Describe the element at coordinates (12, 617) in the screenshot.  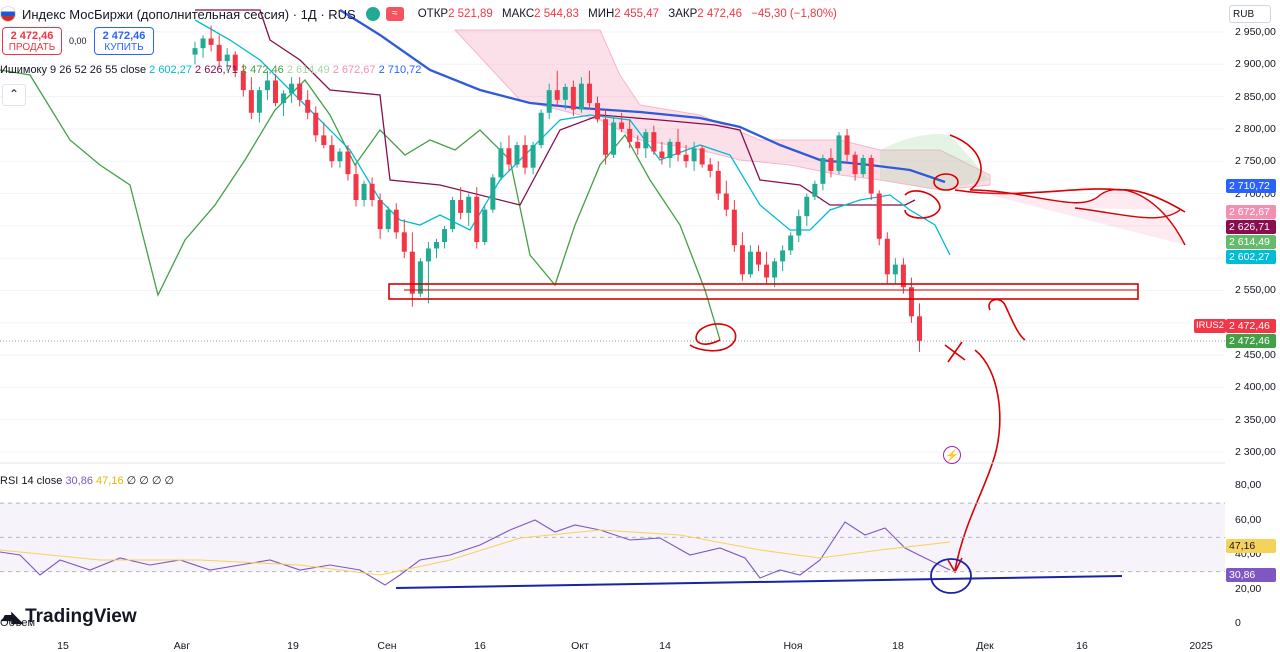
I see `tradingview-logo-icon: ▰◣` at that location.